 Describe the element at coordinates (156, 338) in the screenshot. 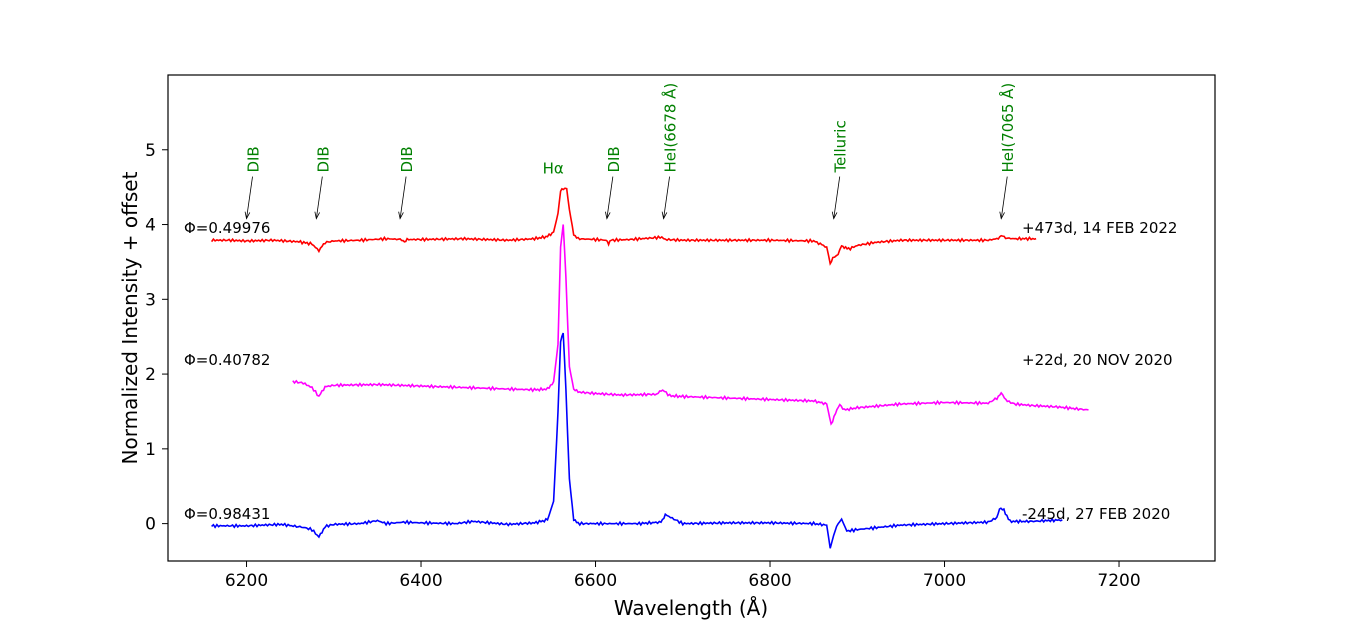

I see `y-axis: 0 1 2 3 4 5` at that location.